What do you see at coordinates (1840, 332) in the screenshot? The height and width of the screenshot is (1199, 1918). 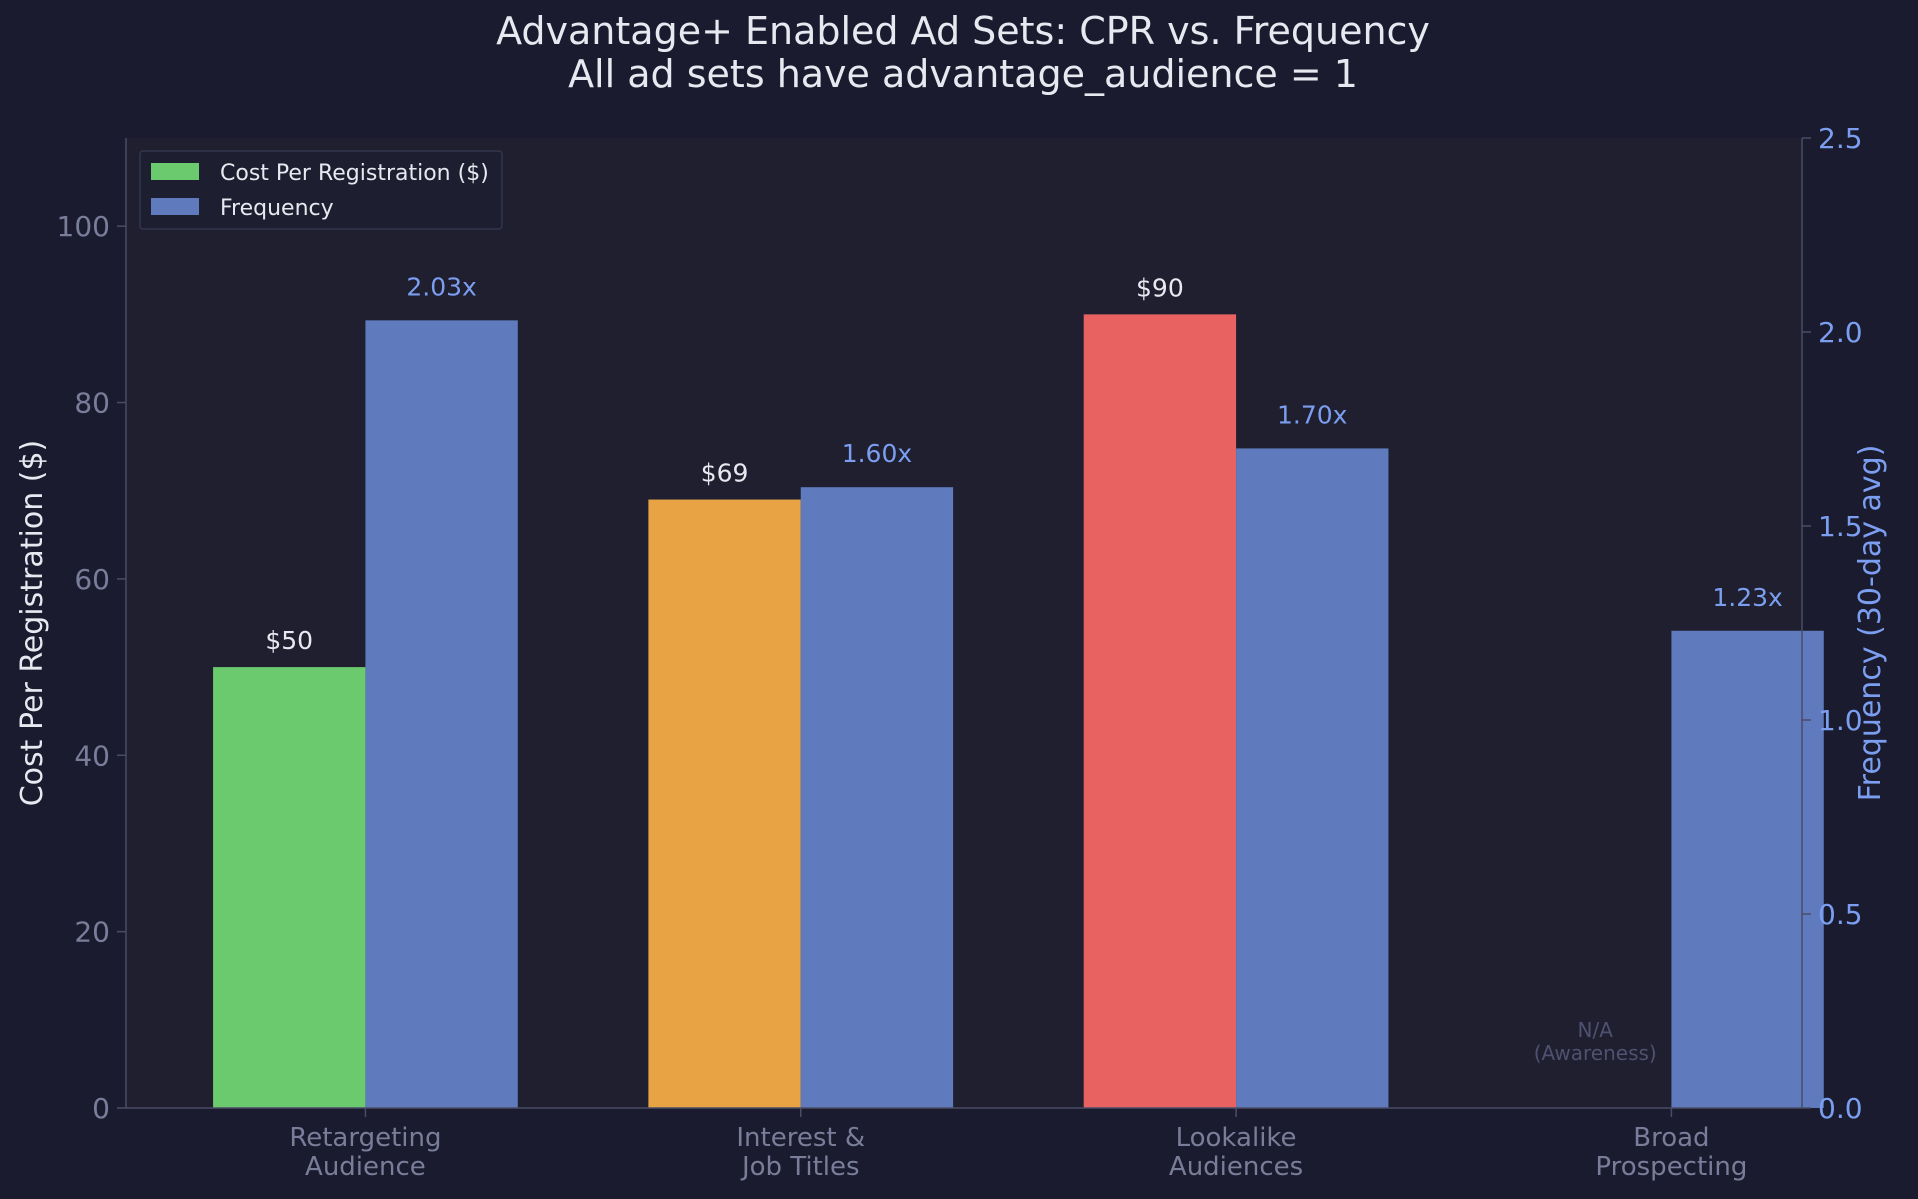 I see `right-tick-label-4: 2.0` at bounding box center [1840, 332].